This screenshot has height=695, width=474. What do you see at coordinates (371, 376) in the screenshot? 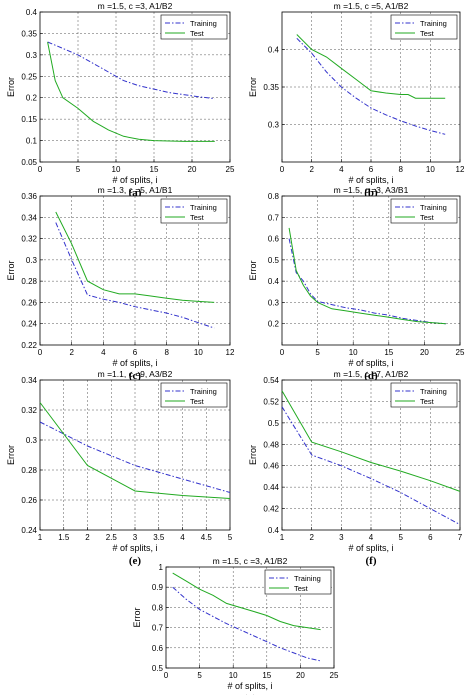
I see `subfigure-label: (d)` at bounding box center [371, 376].